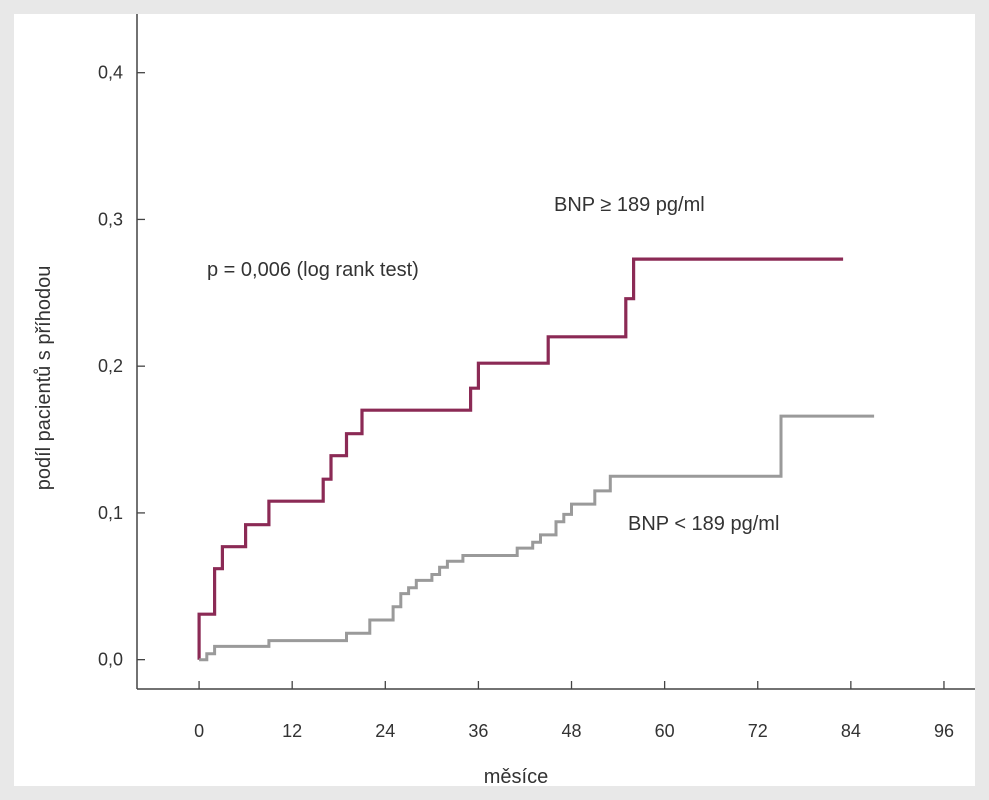 This screenshot has height=800, width=989. I want to click on y-tick-label: 0,0, so click(110, 660).